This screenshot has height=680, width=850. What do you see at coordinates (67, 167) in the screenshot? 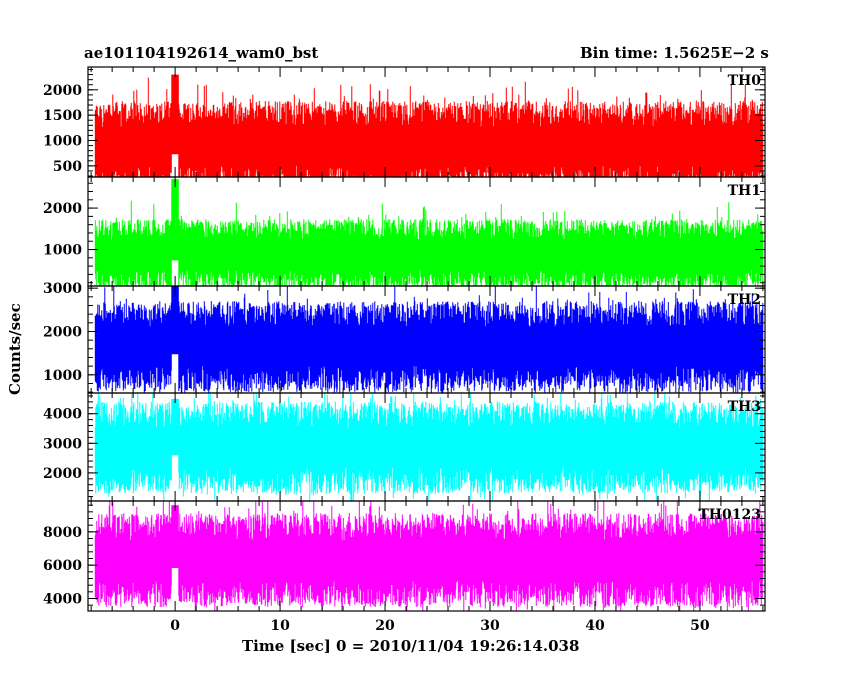
I see `y-tick-label: 500` at bounding box center [67, 167].